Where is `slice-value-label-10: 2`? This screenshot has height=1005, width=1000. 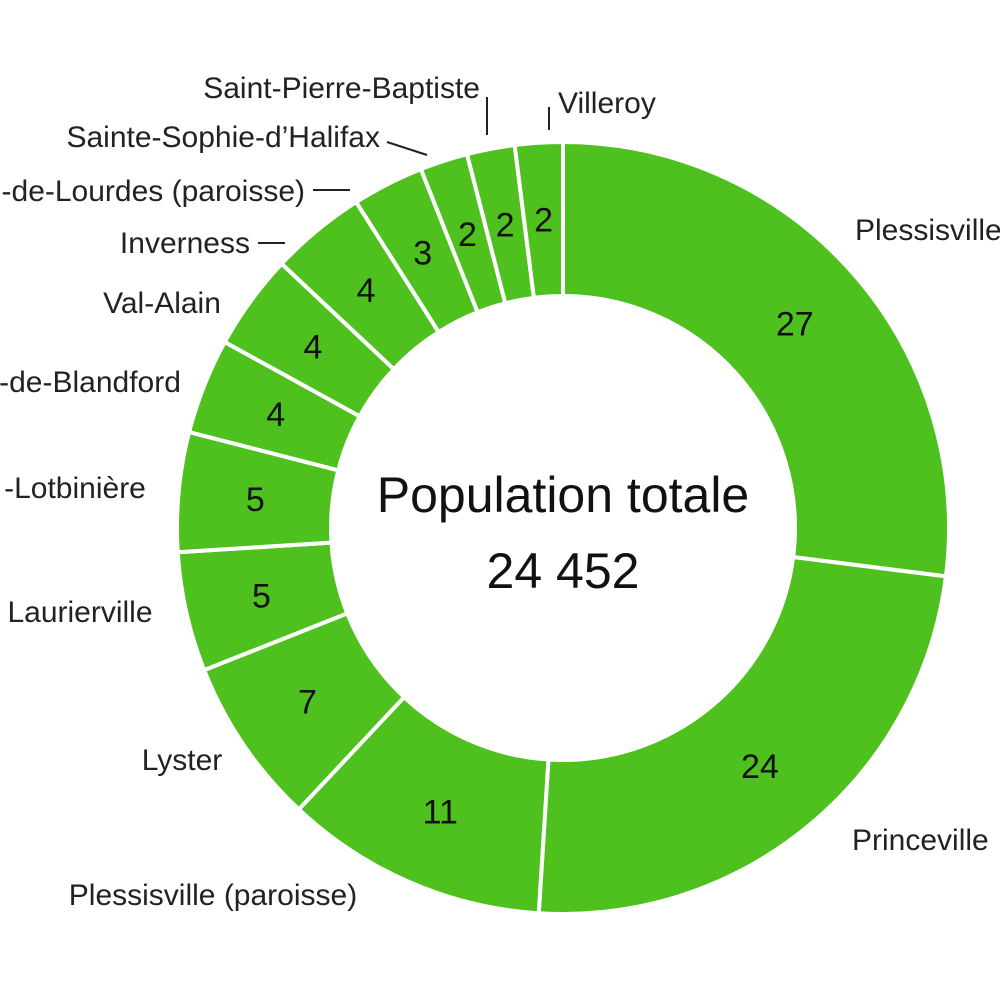
slice-value-label-10: 2 is located at coordinates (467, 235).